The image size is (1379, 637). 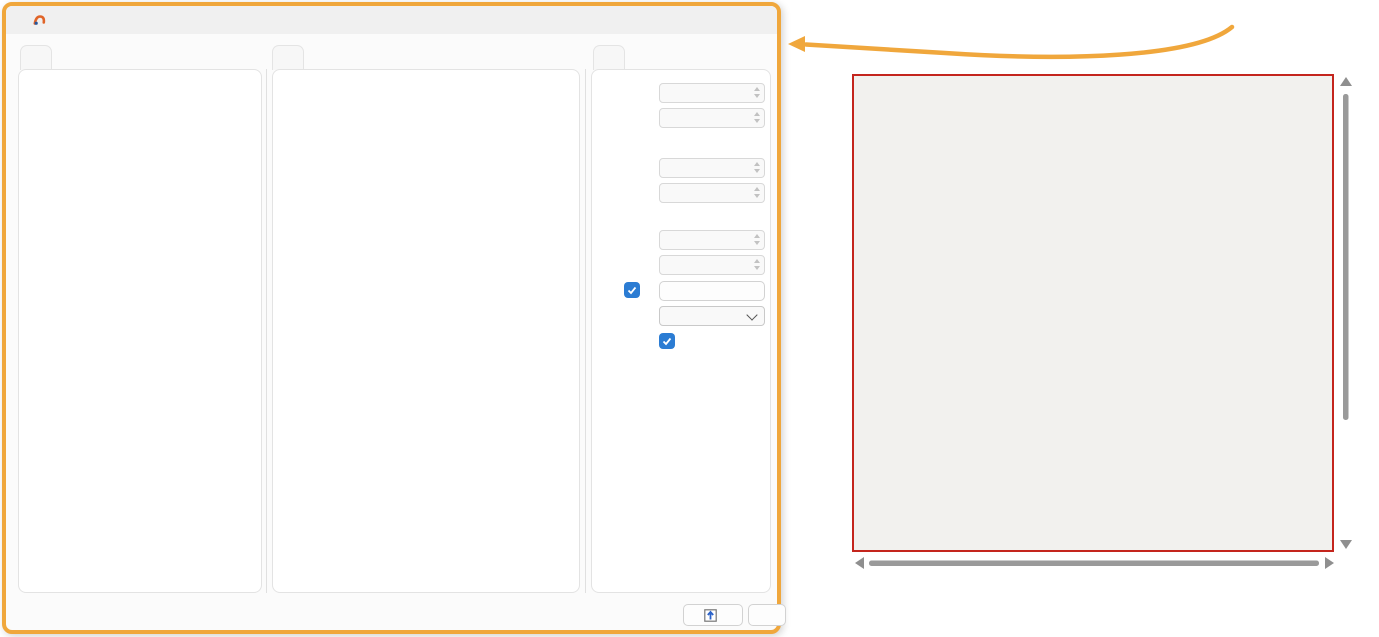 I want to click on app-logo-icon, so click(x=39, y=20).